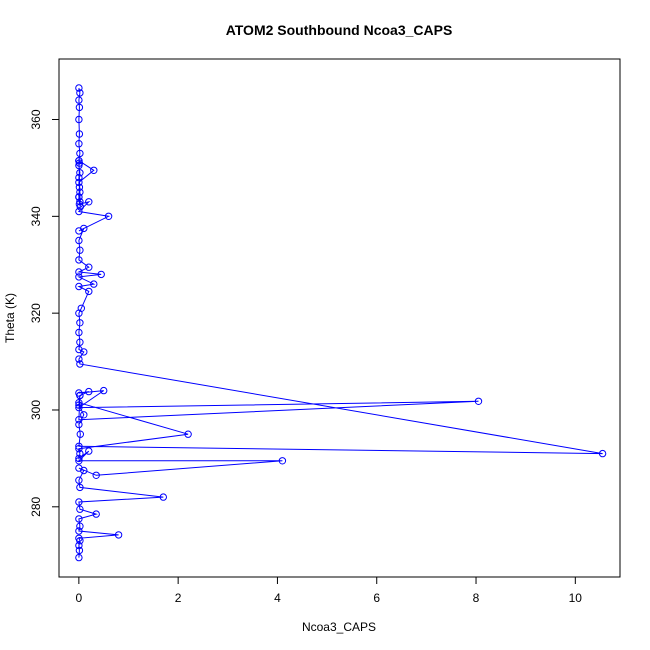 This screenshot has width=650, height=650. I want to click on y-tick-label: 360, so click(36, 119).